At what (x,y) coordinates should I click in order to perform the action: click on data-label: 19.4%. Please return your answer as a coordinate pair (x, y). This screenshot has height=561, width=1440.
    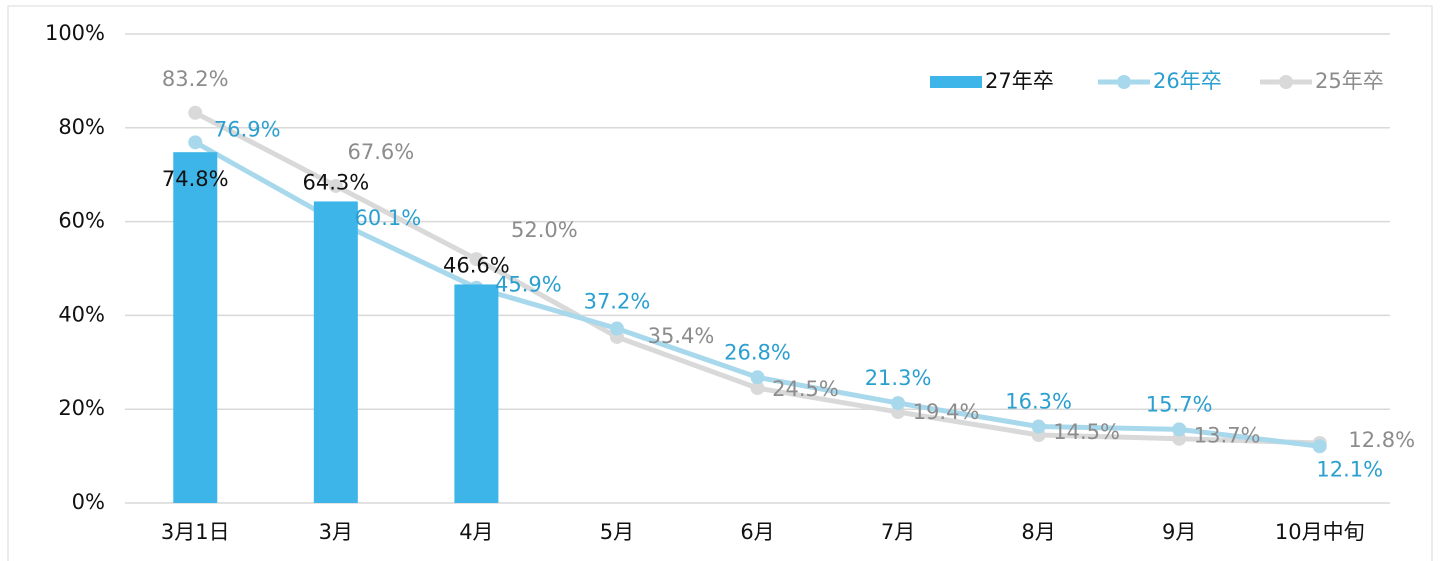
    Looking at the image, I should click on (946, 412).